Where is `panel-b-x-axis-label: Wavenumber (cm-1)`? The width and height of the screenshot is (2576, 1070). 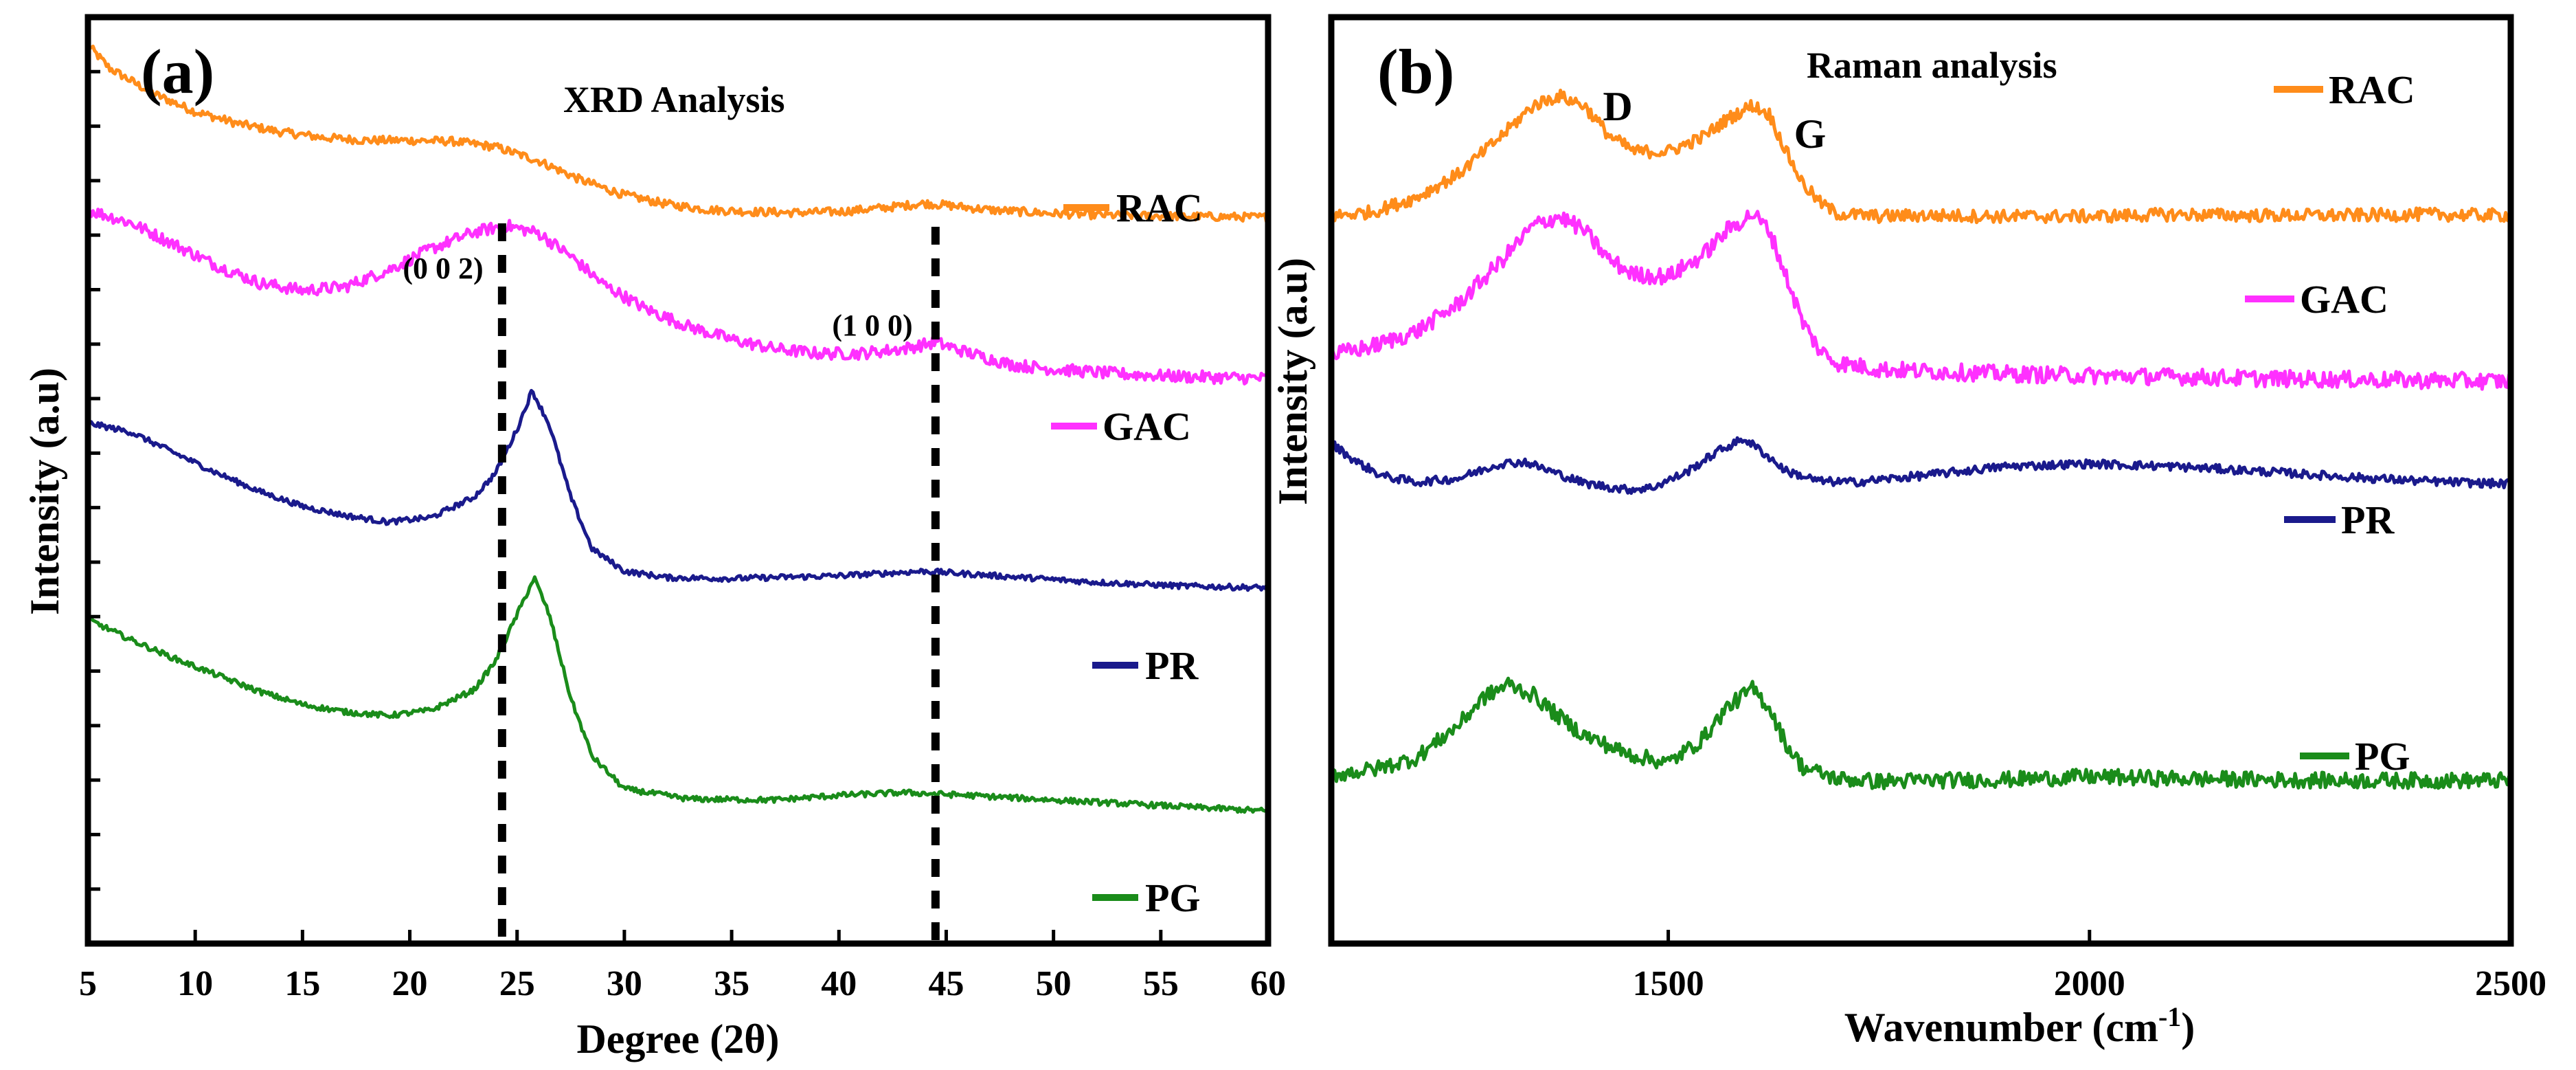 panel-b-x-axis-label: Wavenumber (cm-1) is located at coordinates (2019, 1025).